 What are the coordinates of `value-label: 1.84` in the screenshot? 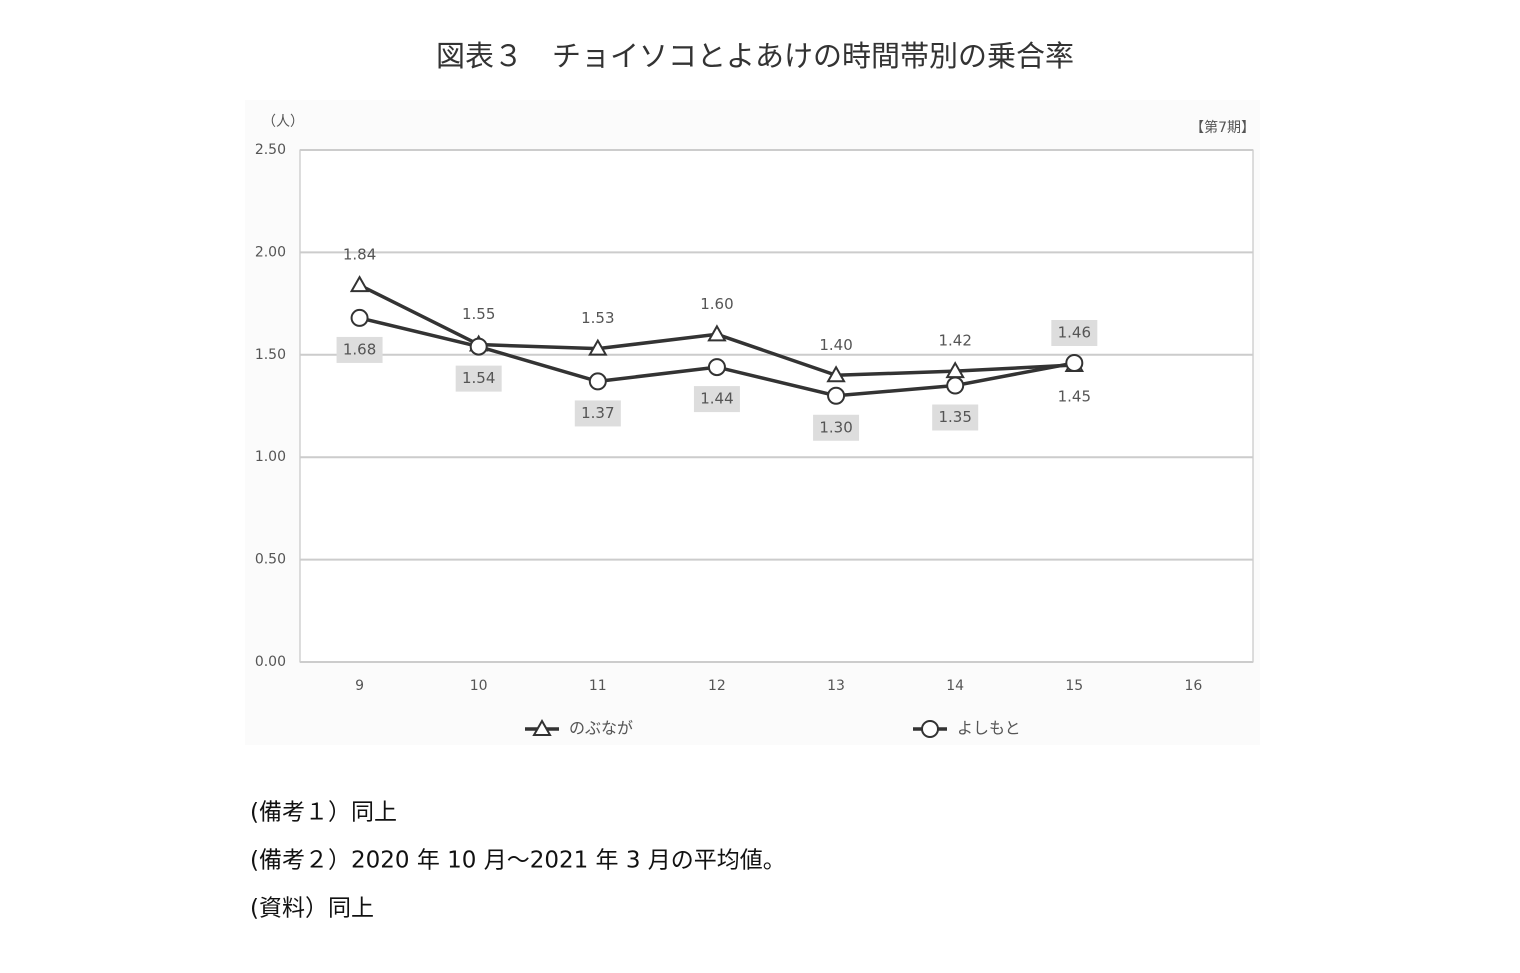 It's located at (359, 255).